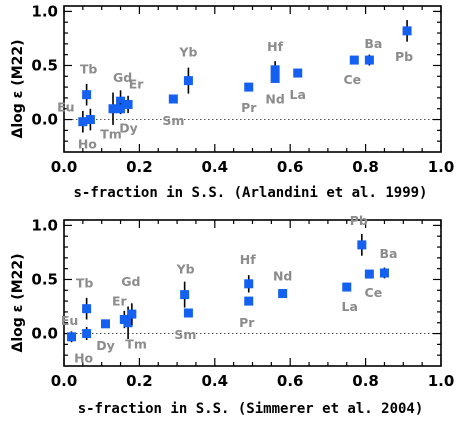 This screenshot has width=457, height=427. I want to click on data-point-er, so click(128, 104).